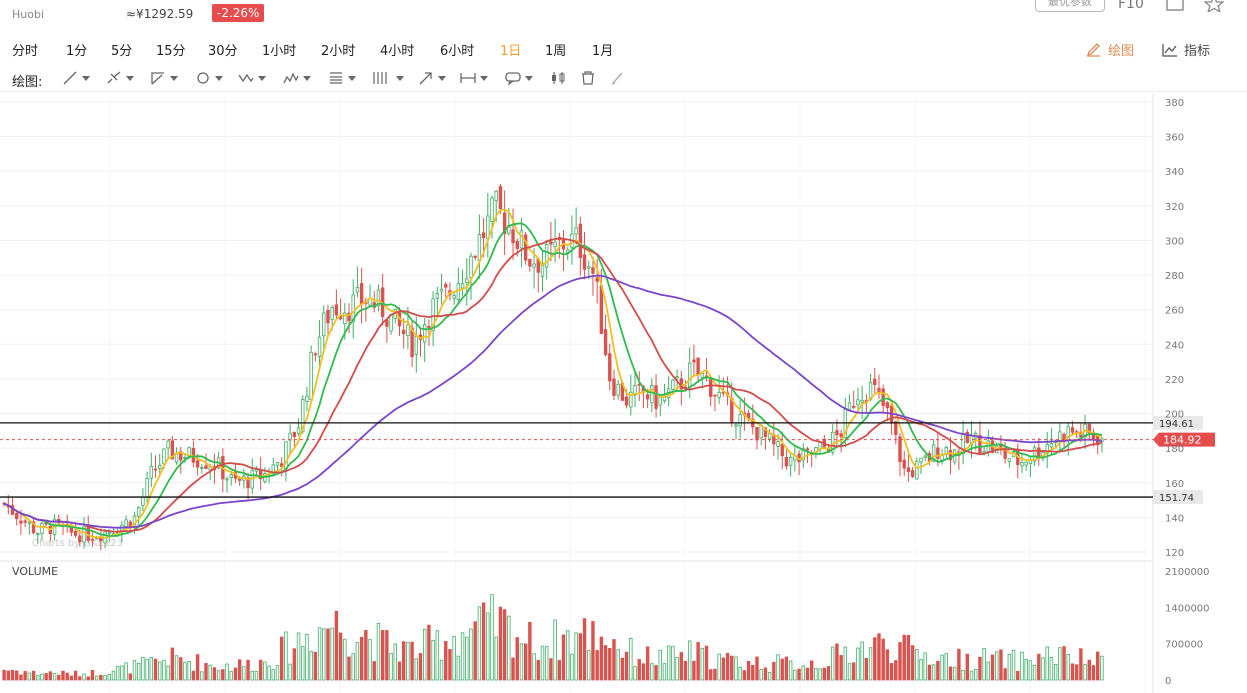 Image resolution: width=1247 pixels, height=693 pixels. Describe the element at coordinates (1182, 440) in the screenshot. I see `current-price-label: 184.92` at that location.